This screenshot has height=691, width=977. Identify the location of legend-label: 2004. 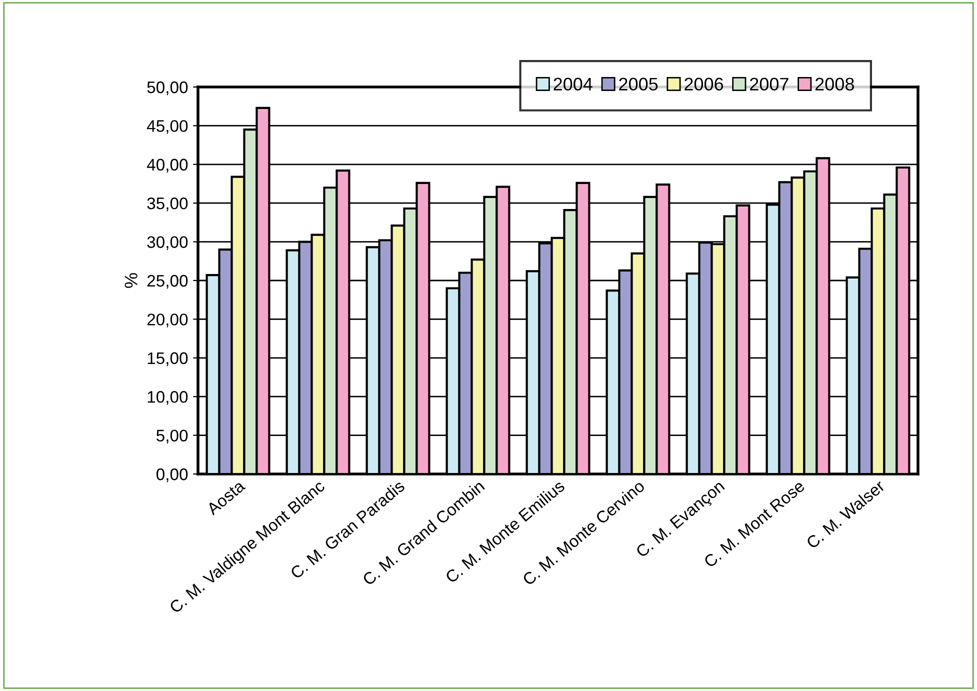
(573, 84).